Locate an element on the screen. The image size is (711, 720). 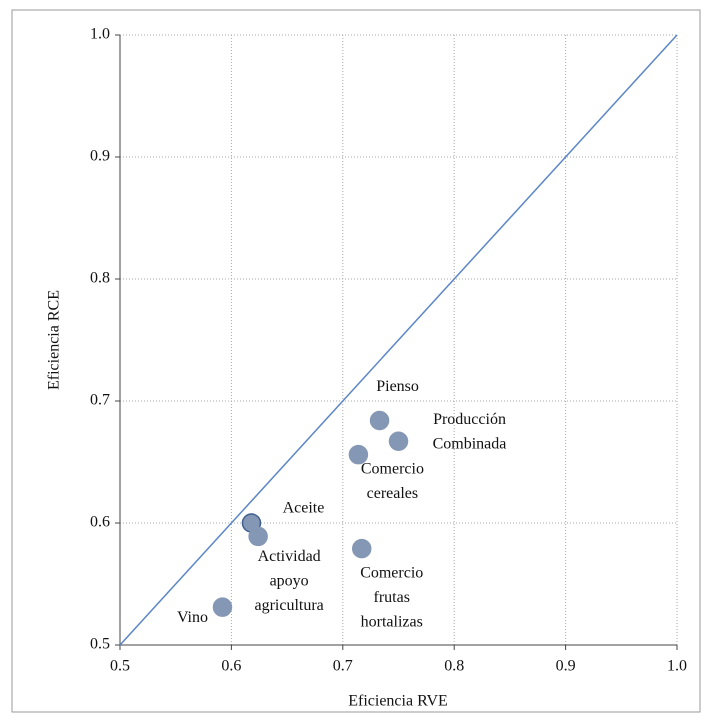
x-tick-label: 0.6 is located at coordinates (231, 666).